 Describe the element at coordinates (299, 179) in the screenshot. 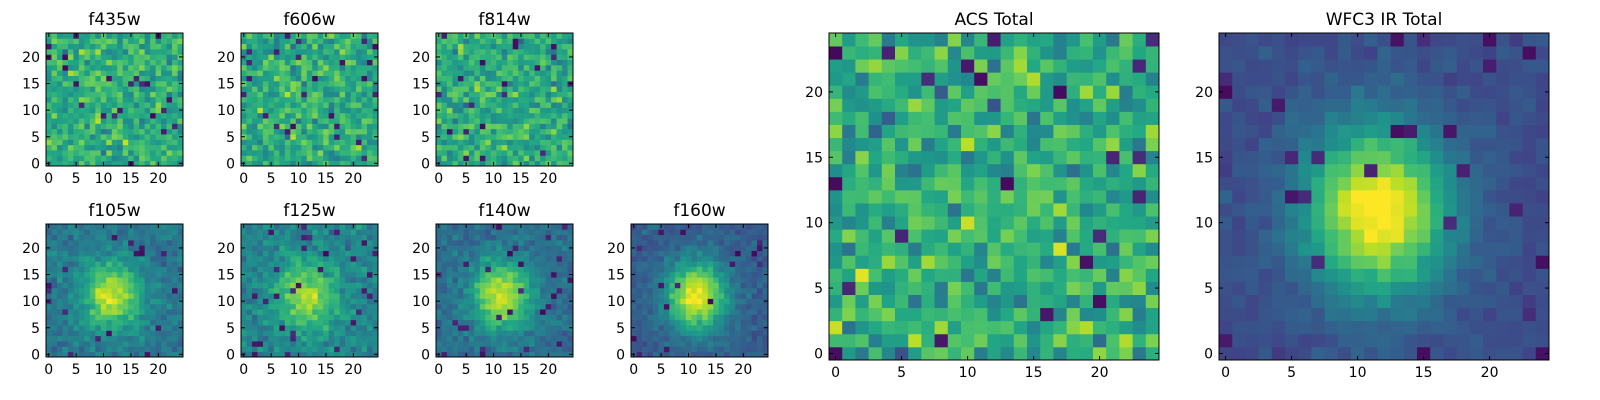

I see `x-tick-label: 10` at that location.